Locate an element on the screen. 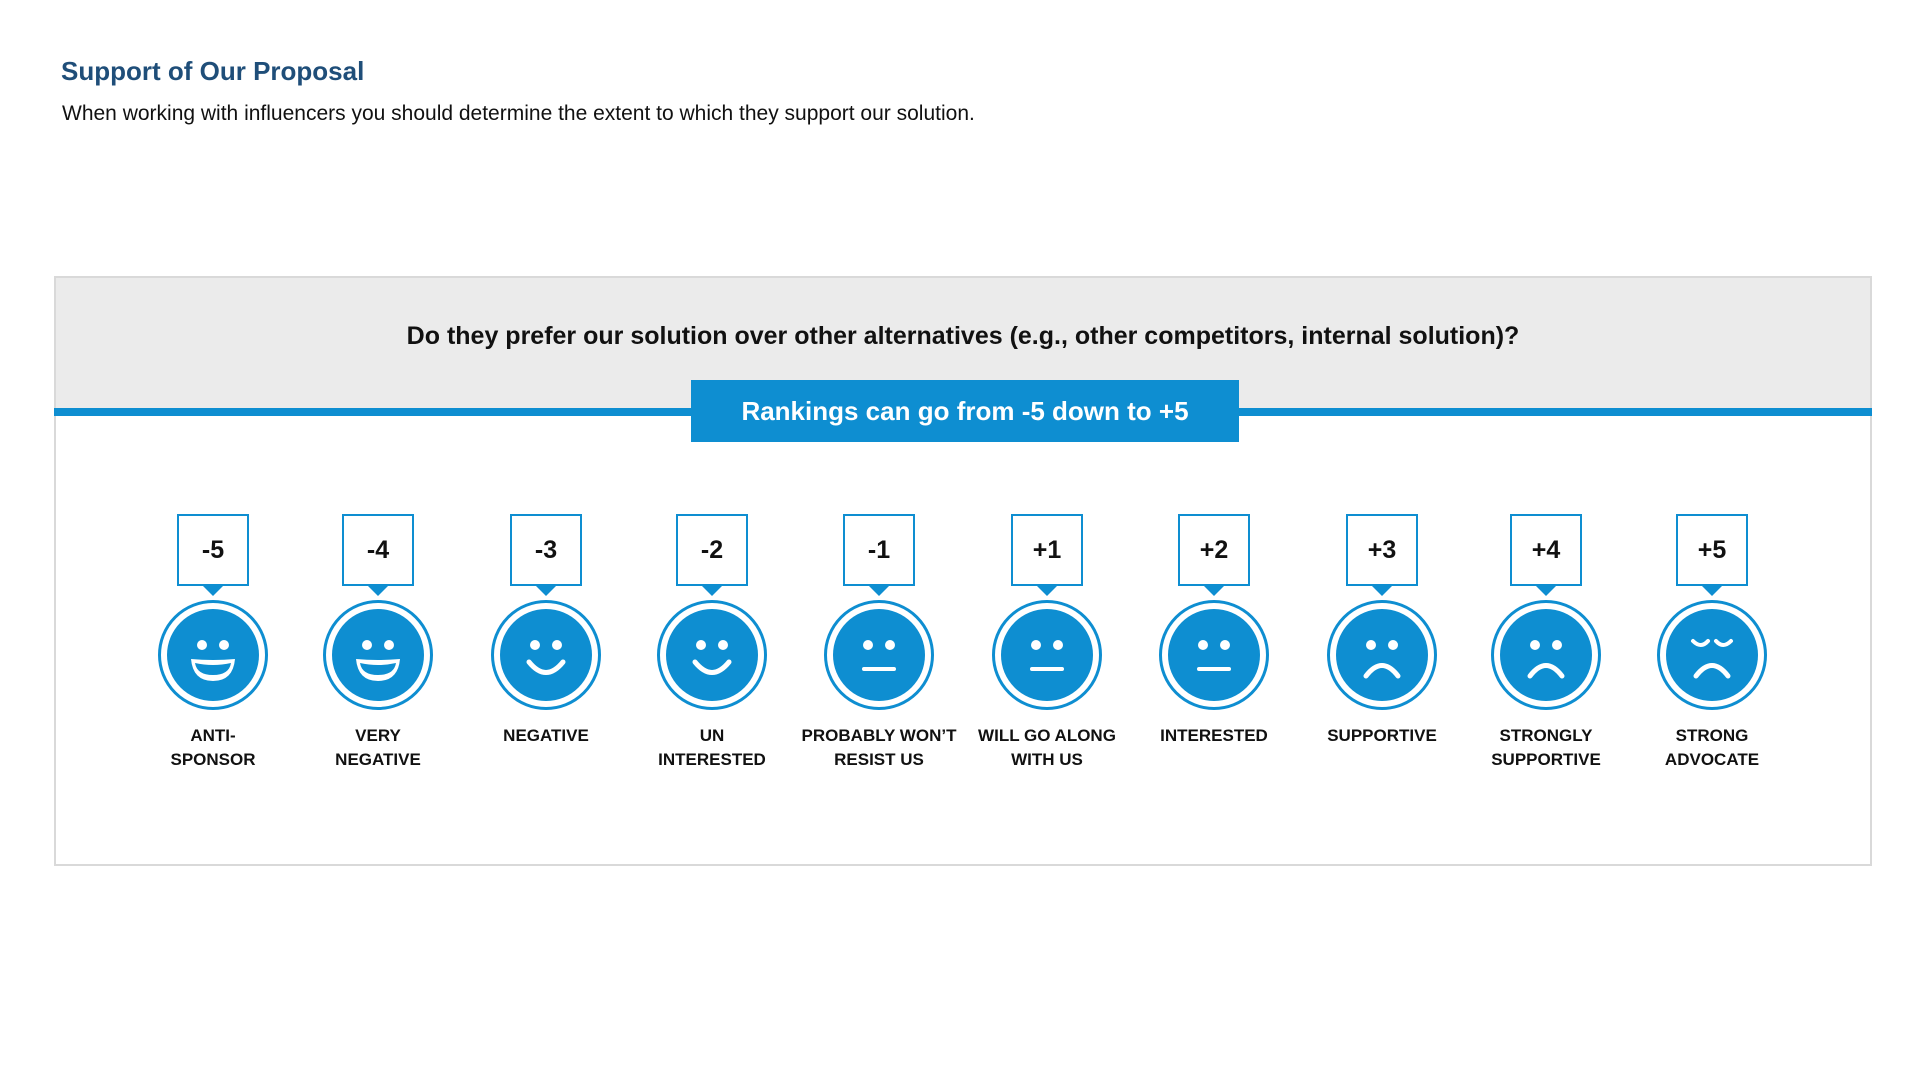 The height and width of the screenshot is (1080, 1920). rating-label: WILL GO ALONG WITH US is located at coordinates (1047, 747).